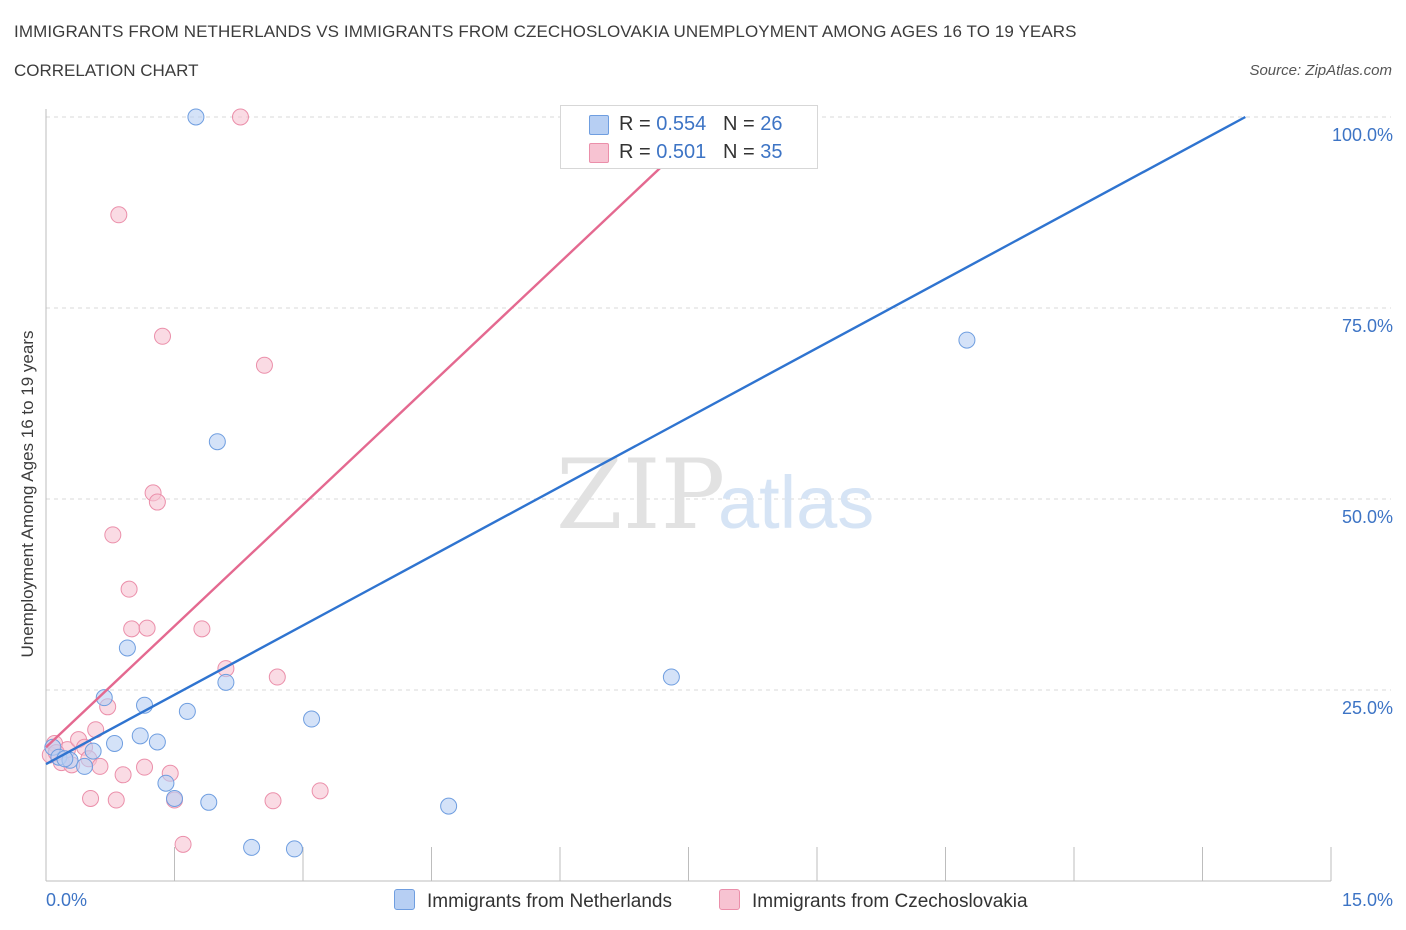 The width and height of the screenshot is (1406, 930). I want to click on watermark-atlas: atlas, so click(796, 502).